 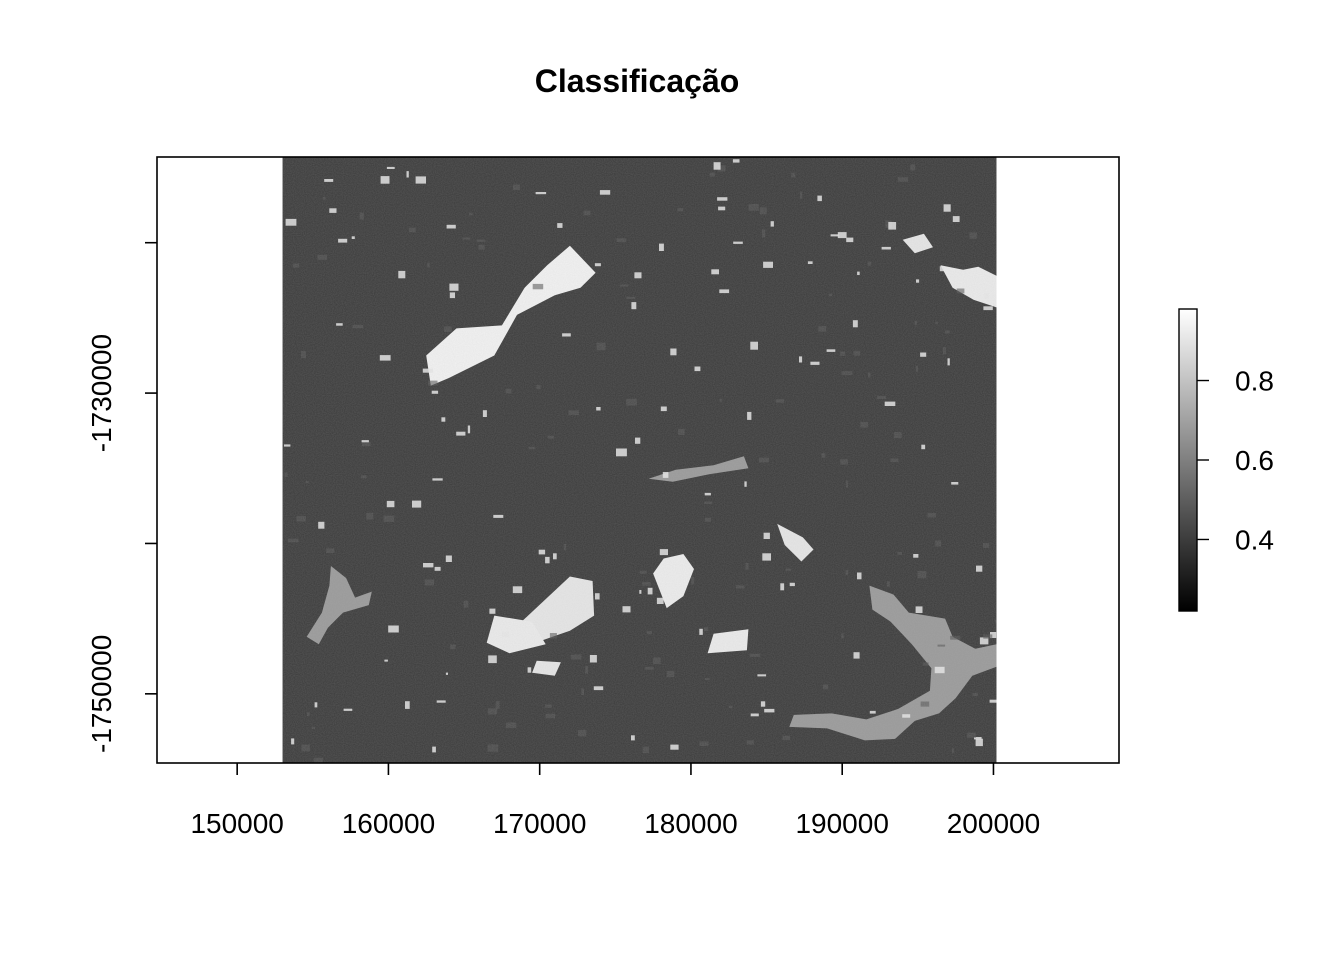 I want to click on legend-tick-label: 0.8, so click(x=1254, y=381).